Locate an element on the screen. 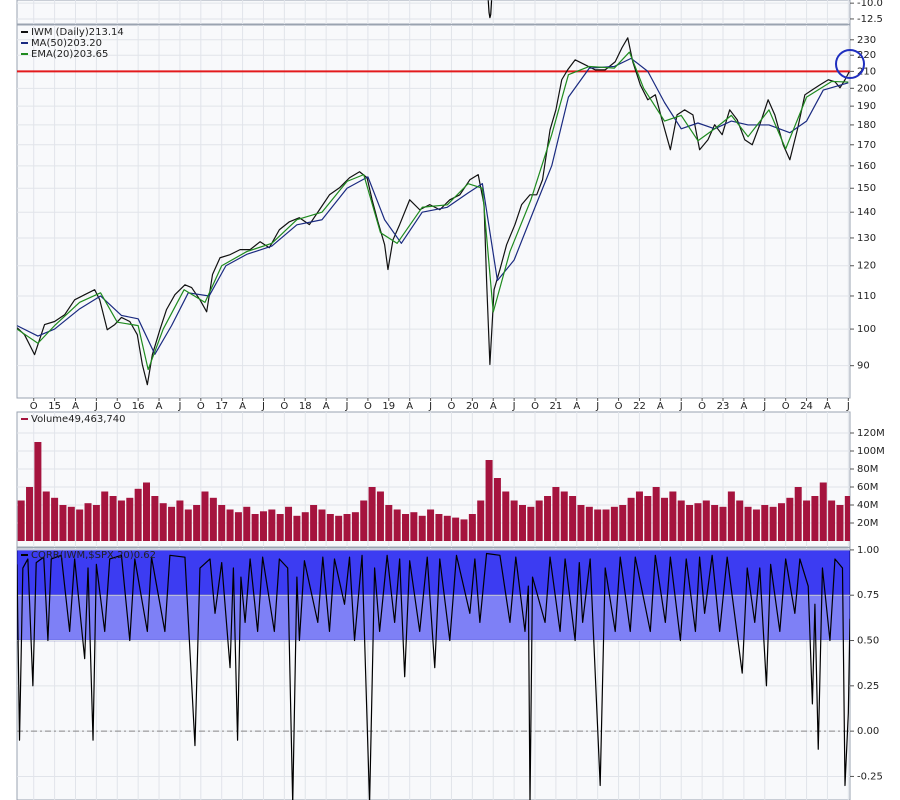 This screenshot has width=900, height=800. x-tick-label: 21 is located at coordinates (556, 406).